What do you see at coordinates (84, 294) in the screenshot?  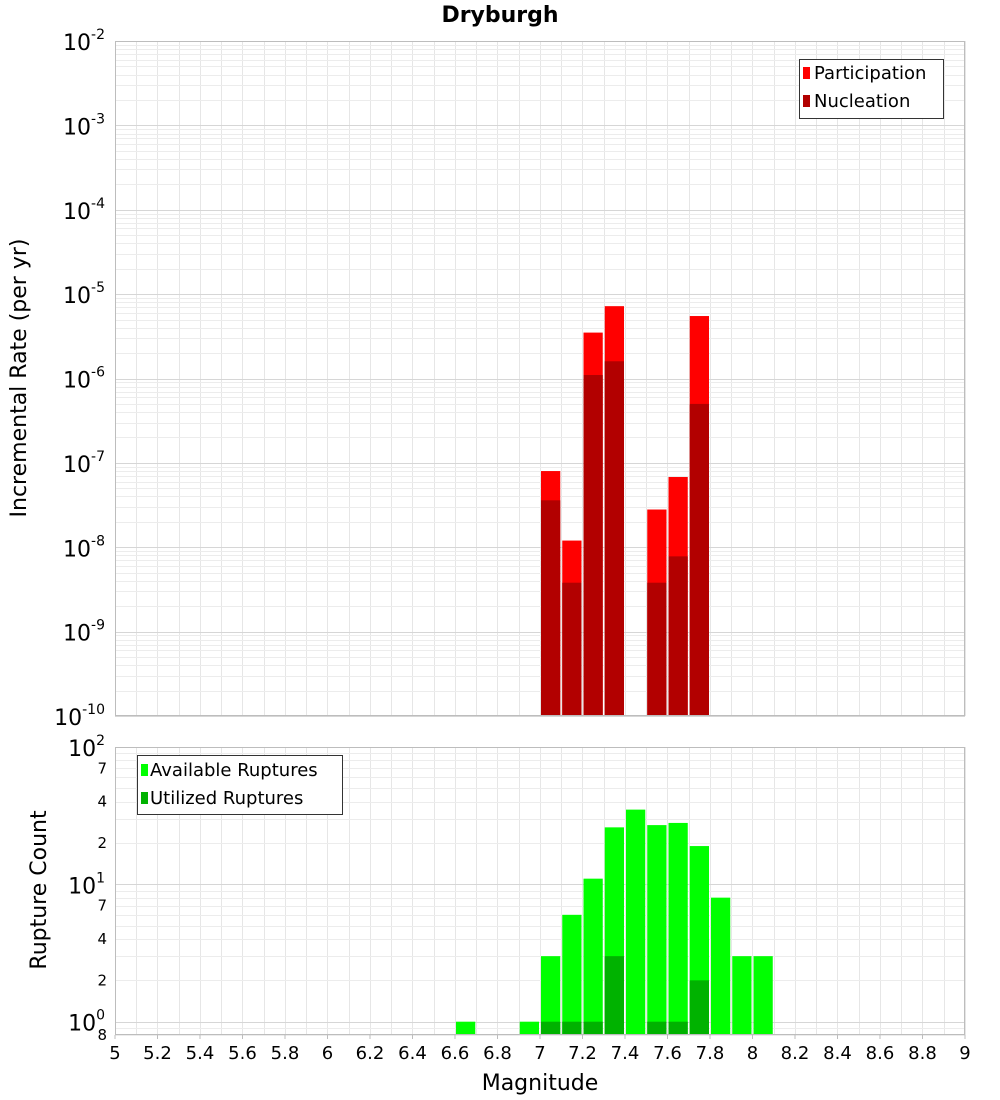 I see `top-y-tick-label: 10⁻⁵` at bounding box center [84, 294].